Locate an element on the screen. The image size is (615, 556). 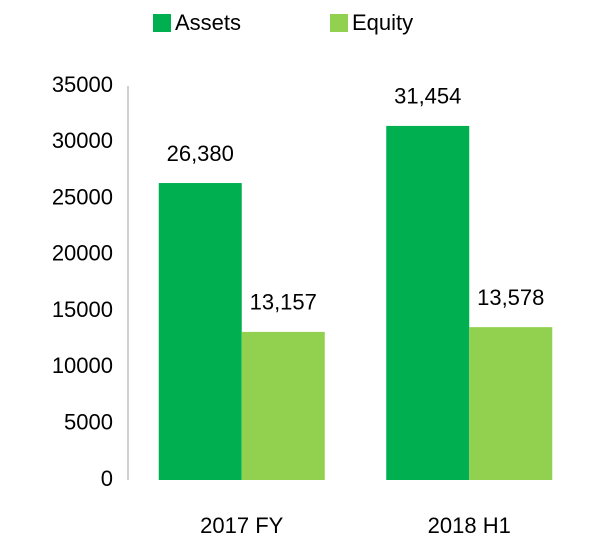
y-tick-label: 25000 is located at coordinates (82, 196).